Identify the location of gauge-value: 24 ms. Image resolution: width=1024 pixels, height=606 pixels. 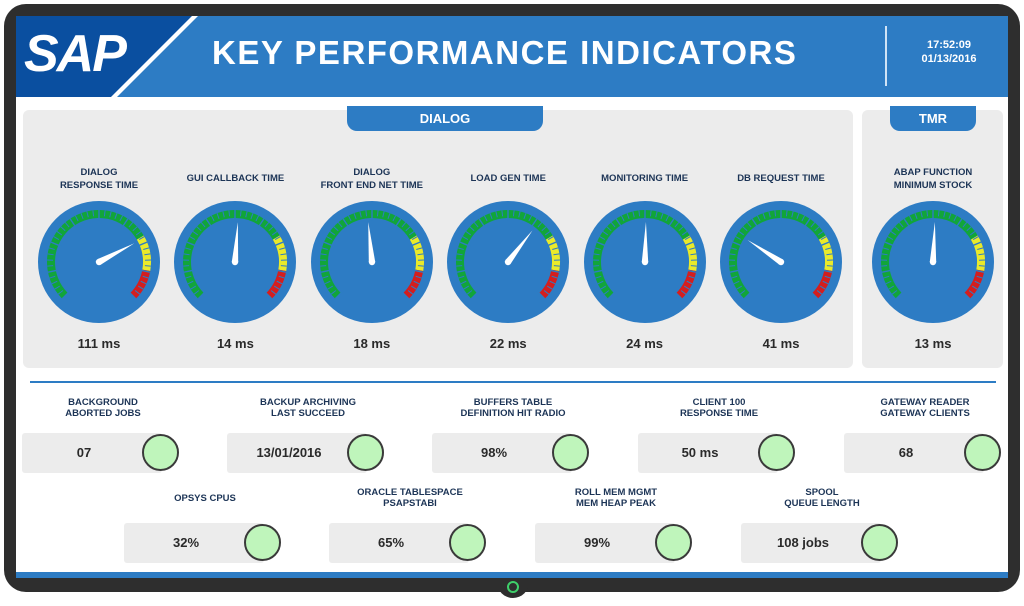
(645, 343).